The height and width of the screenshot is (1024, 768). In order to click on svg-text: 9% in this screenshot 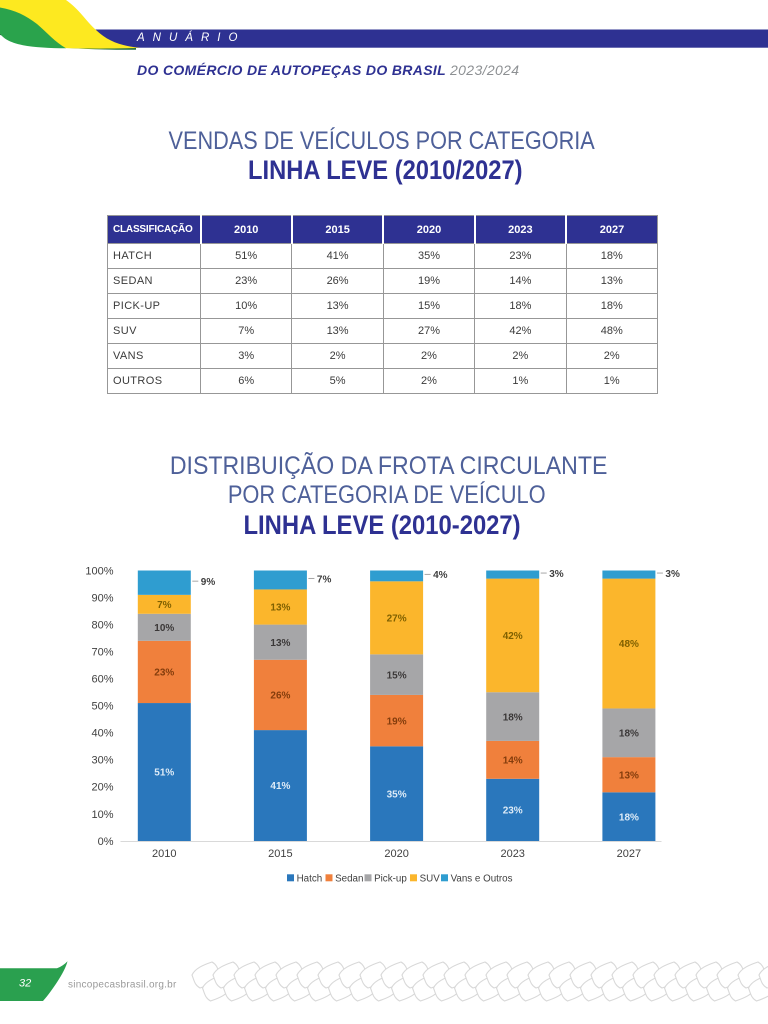, I will do `click(208, 582)`.